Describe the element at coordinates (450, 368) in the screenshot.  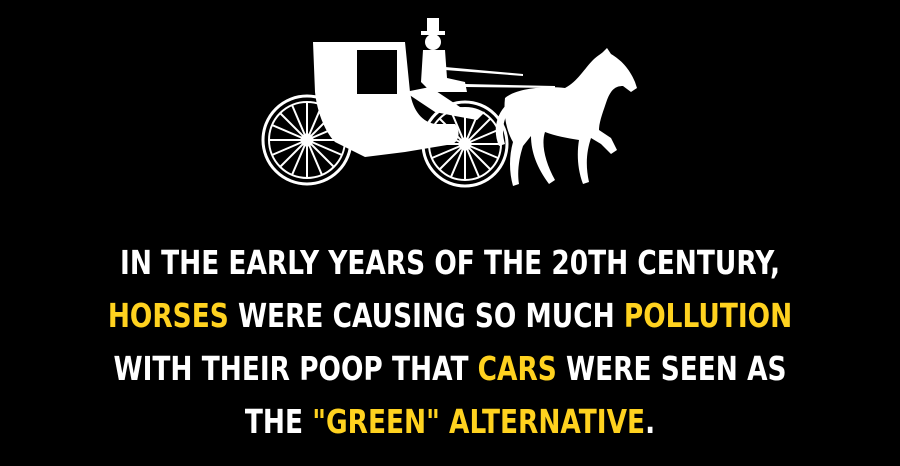
I see `caption-line-3: WITH THEIR POOP THAT CARS WERE SEEN AS` at that location.